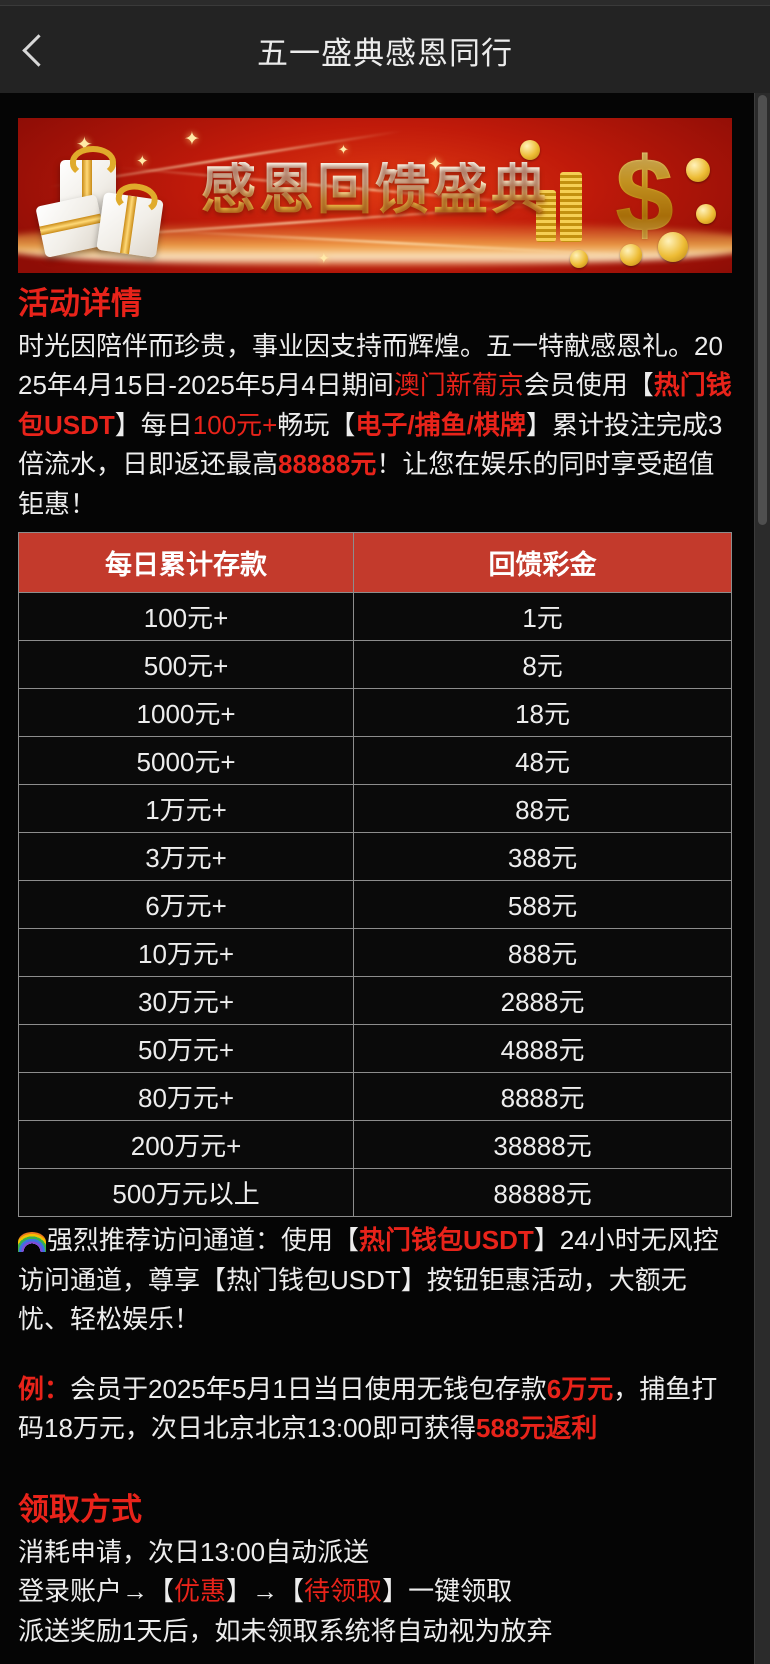 The image size is (770, 1664). Describe the element at coordinates (285, 1630) in the screenshot. I see `claim-line-3: 派送奖励1天后，如未领取系统将自动视为放弃` at that location.